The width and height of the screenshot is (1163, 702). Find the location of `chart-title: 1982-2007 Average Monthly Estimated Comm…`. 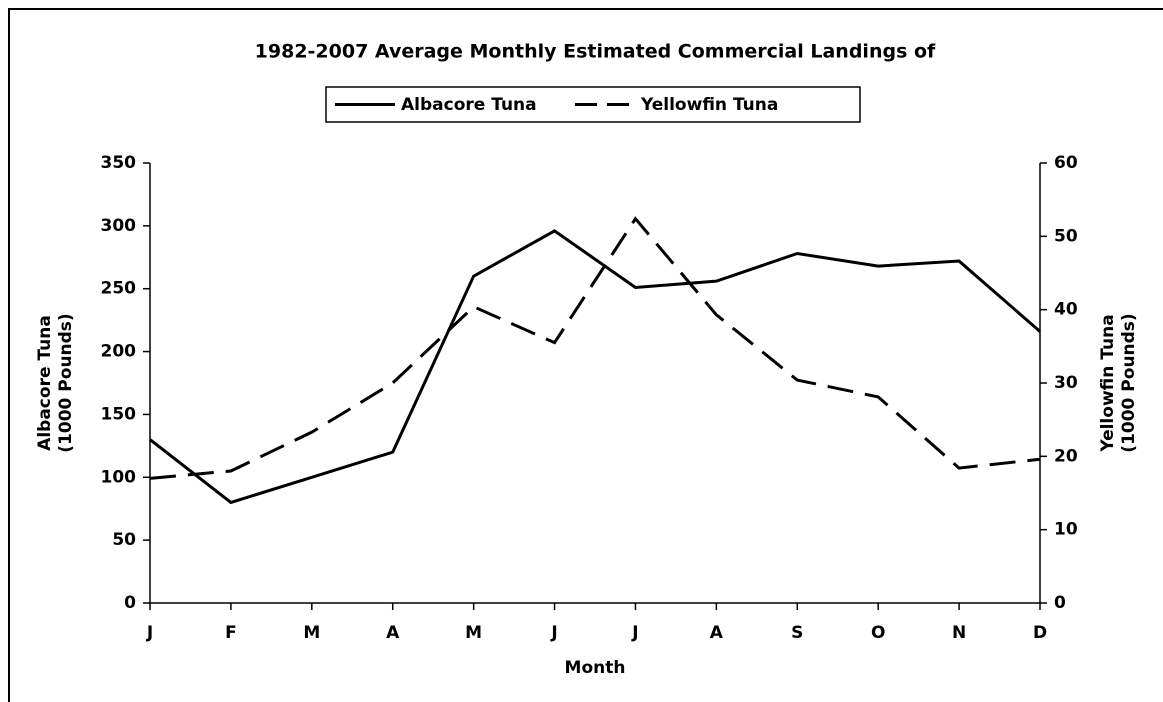

chart-title: 1982-2007 Average Monthly Estimated Comm… is located at coordinates (595, 52).